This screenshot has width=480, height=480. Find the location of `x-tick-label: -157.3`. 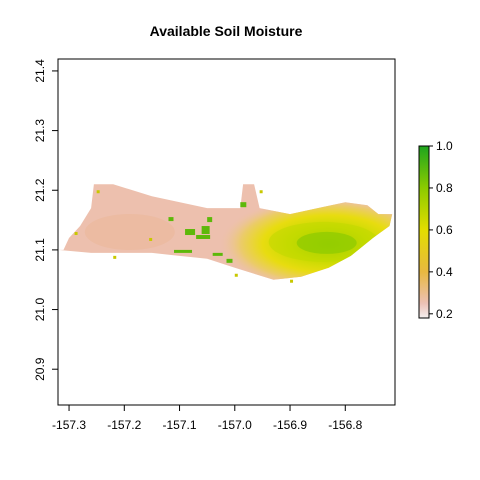

x-tick-label: -157.3 is located at coordinates (69, 425).